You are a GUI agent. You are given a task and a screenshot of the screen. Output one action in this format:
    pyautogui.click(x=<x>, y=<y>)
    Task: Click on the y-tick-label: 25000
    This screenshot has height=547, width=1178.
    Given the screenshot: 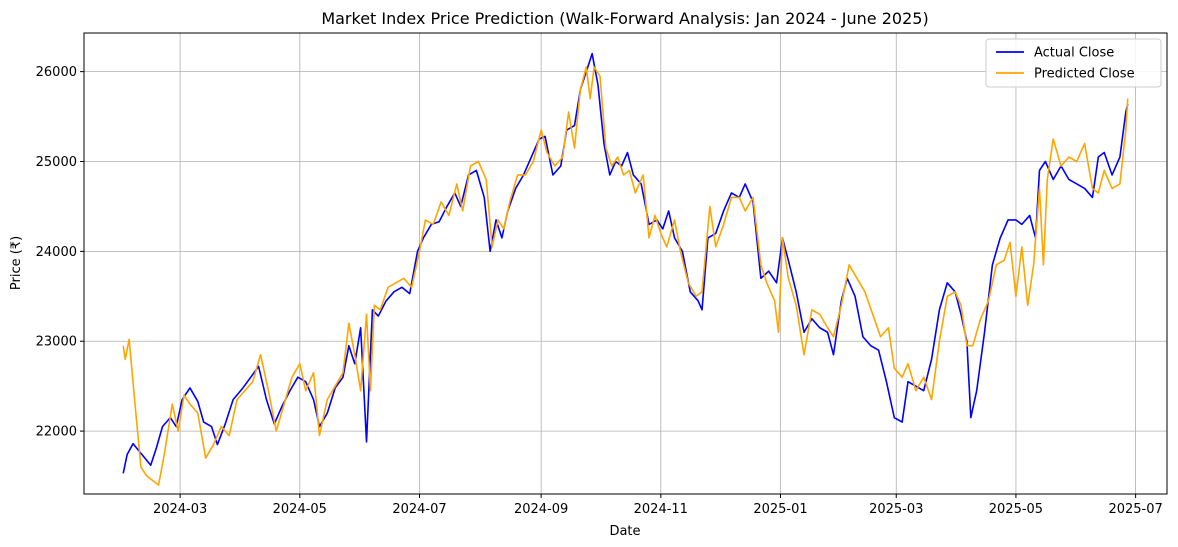 What is the action you would take?
    pyautogui.click(x=56, y=162)
    